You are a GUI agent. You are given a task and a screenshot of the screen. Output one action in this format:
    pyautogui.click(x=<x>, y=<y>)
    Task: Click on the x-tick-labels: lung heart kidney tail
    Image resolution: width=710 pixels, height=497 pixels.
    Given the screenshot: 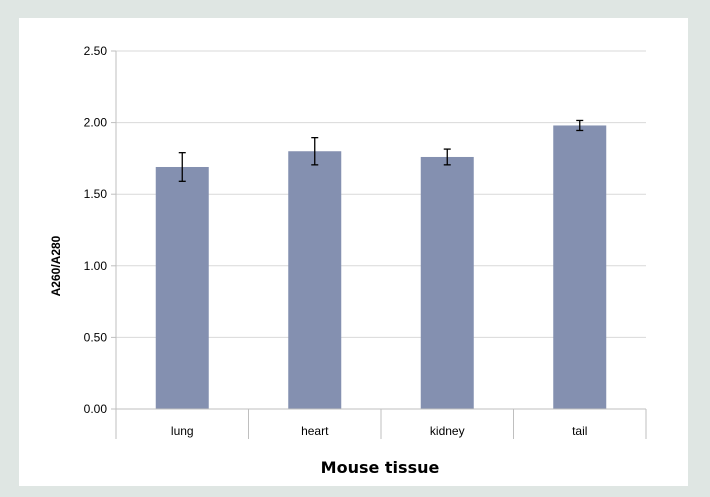 What is the action you would take?
    pyautogui.click(x=379, y=431)
    